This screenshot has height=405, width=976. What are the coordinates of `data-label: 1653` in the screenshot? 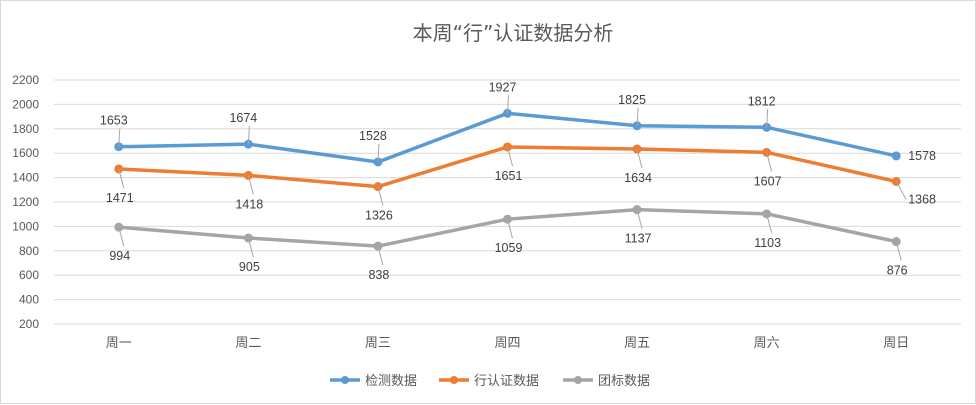 It's located at (114, 121).